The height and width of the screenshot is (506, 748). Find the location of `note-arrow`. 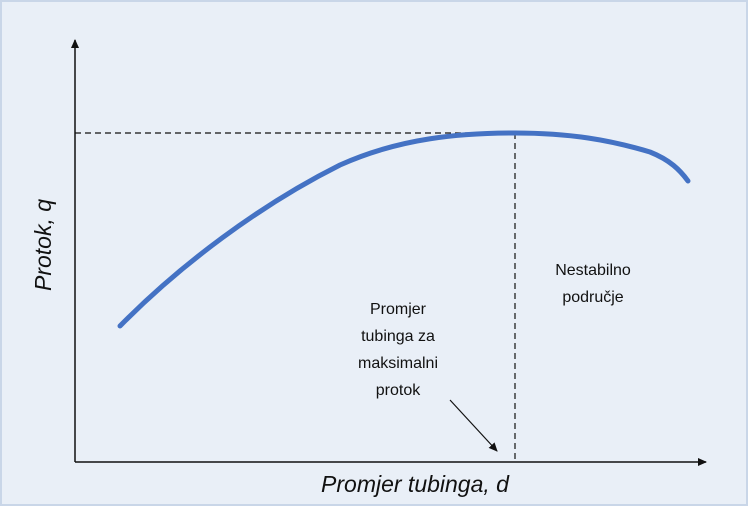

note-arrow is located at coordinates (473, 425).